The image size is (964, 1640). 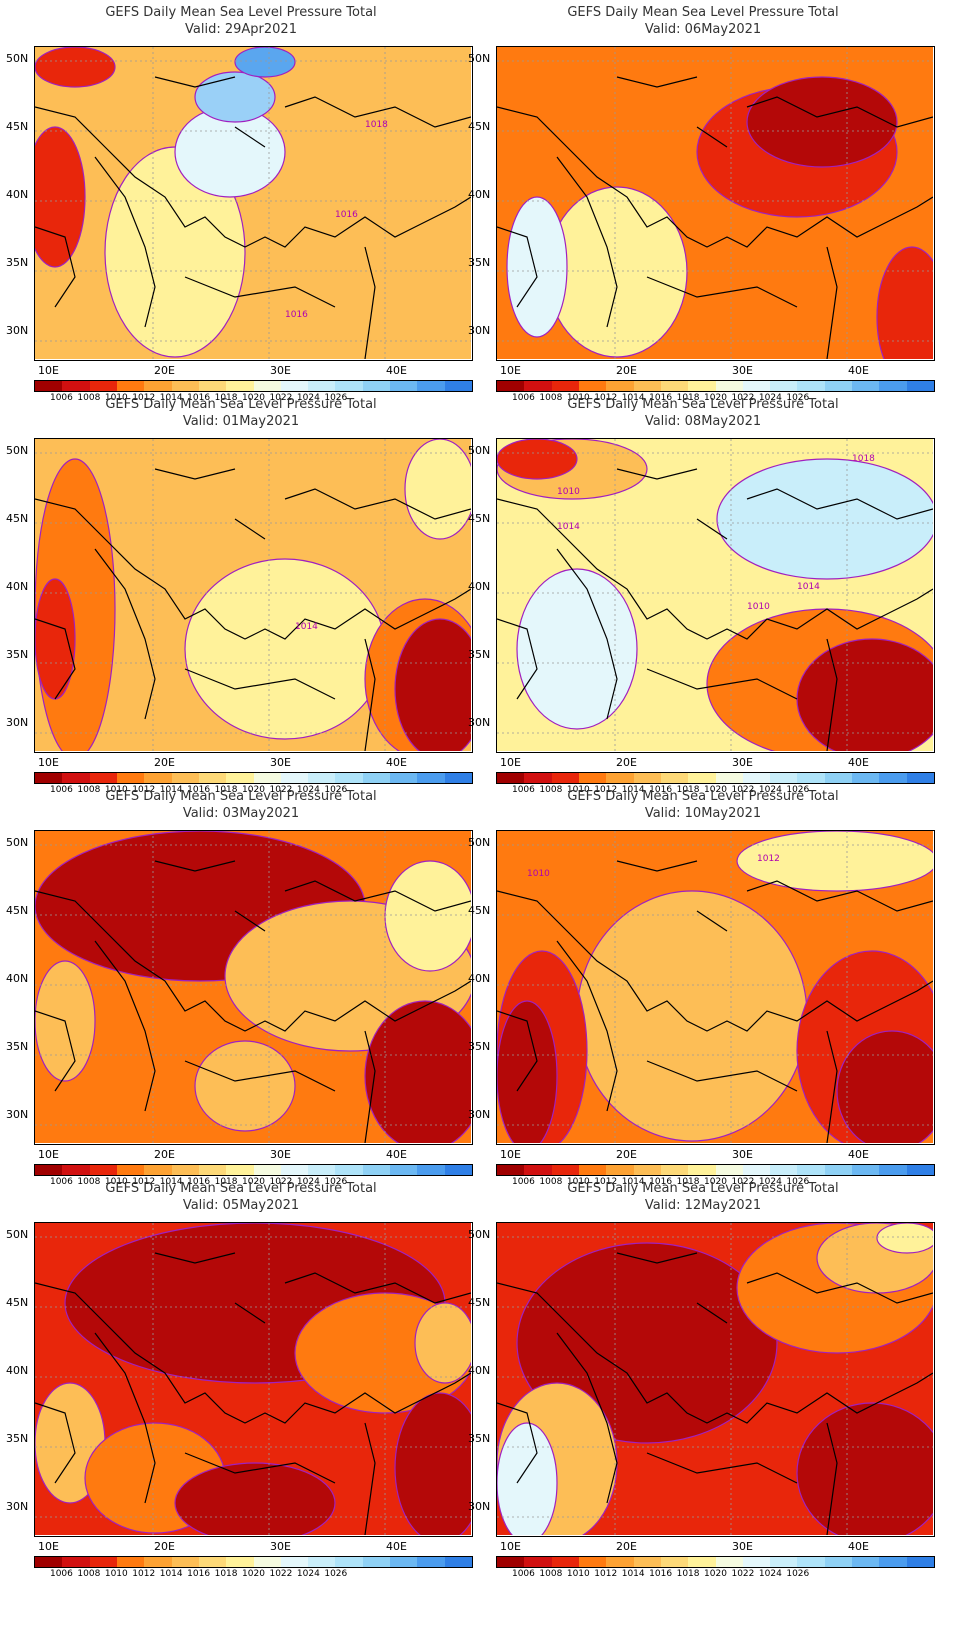 What do you see at coordinates (253, 595) in the screenshot?
I see `pressure-map: 1014` at bounding box center [253, 595].